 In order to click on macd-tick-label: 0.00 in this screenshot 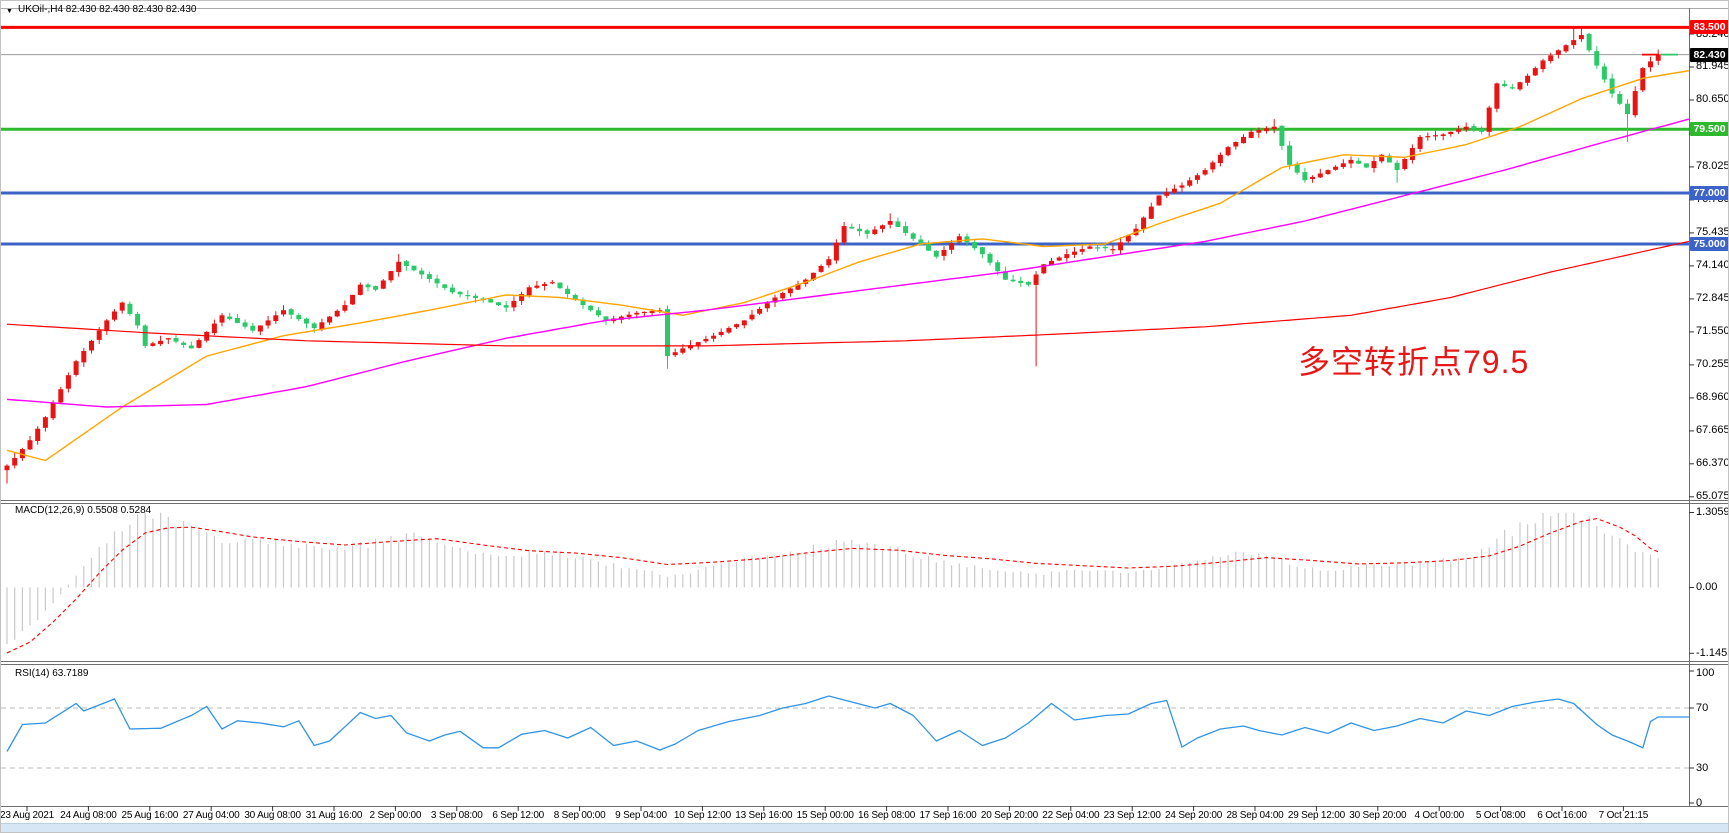, I will do `click(1707, 587)`.